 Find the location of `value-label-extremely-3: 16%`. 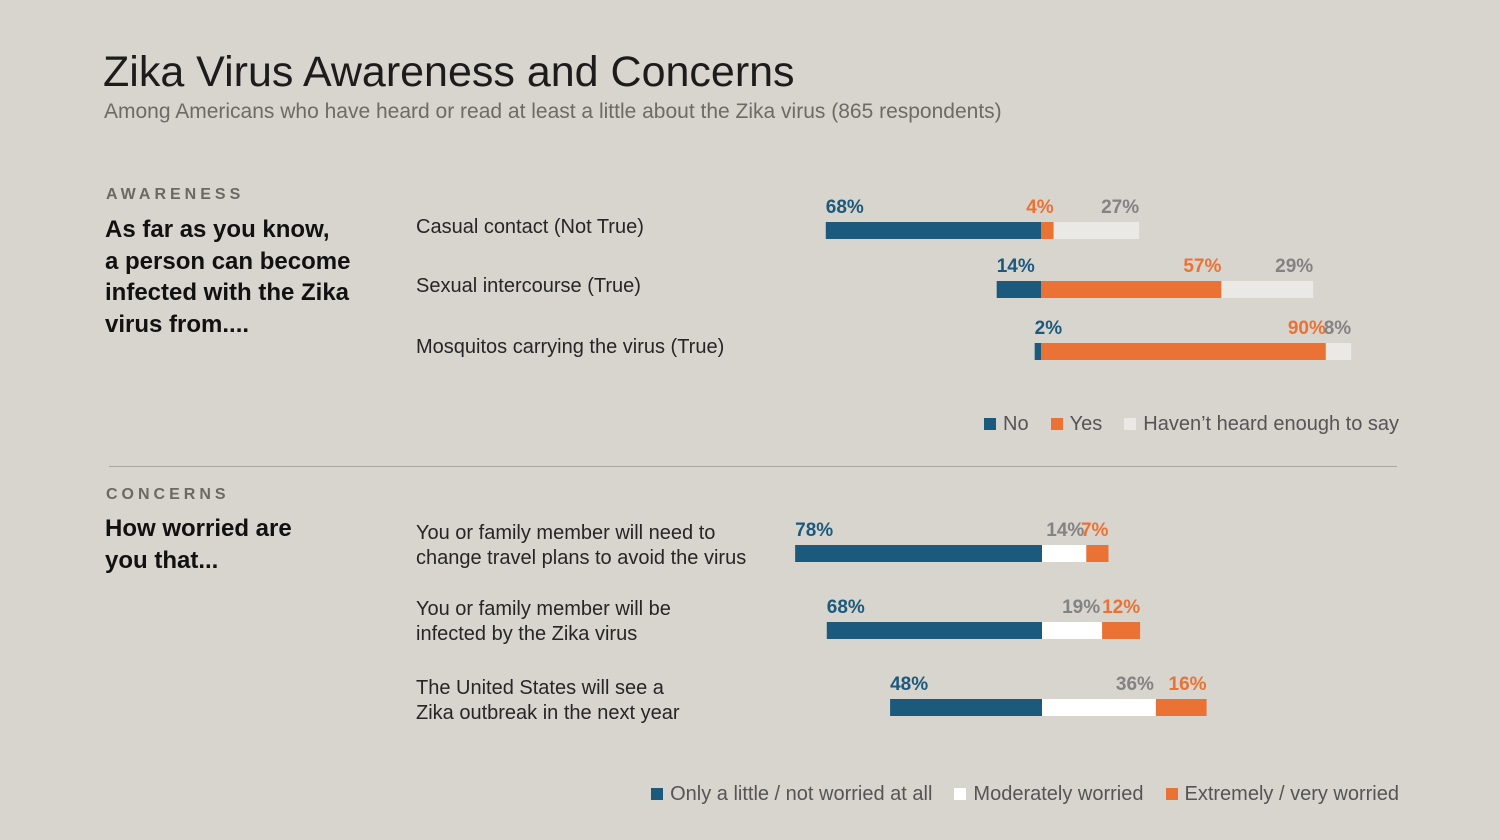

value-label-extremely-3: 16% is located at coordinates (1188, 684).